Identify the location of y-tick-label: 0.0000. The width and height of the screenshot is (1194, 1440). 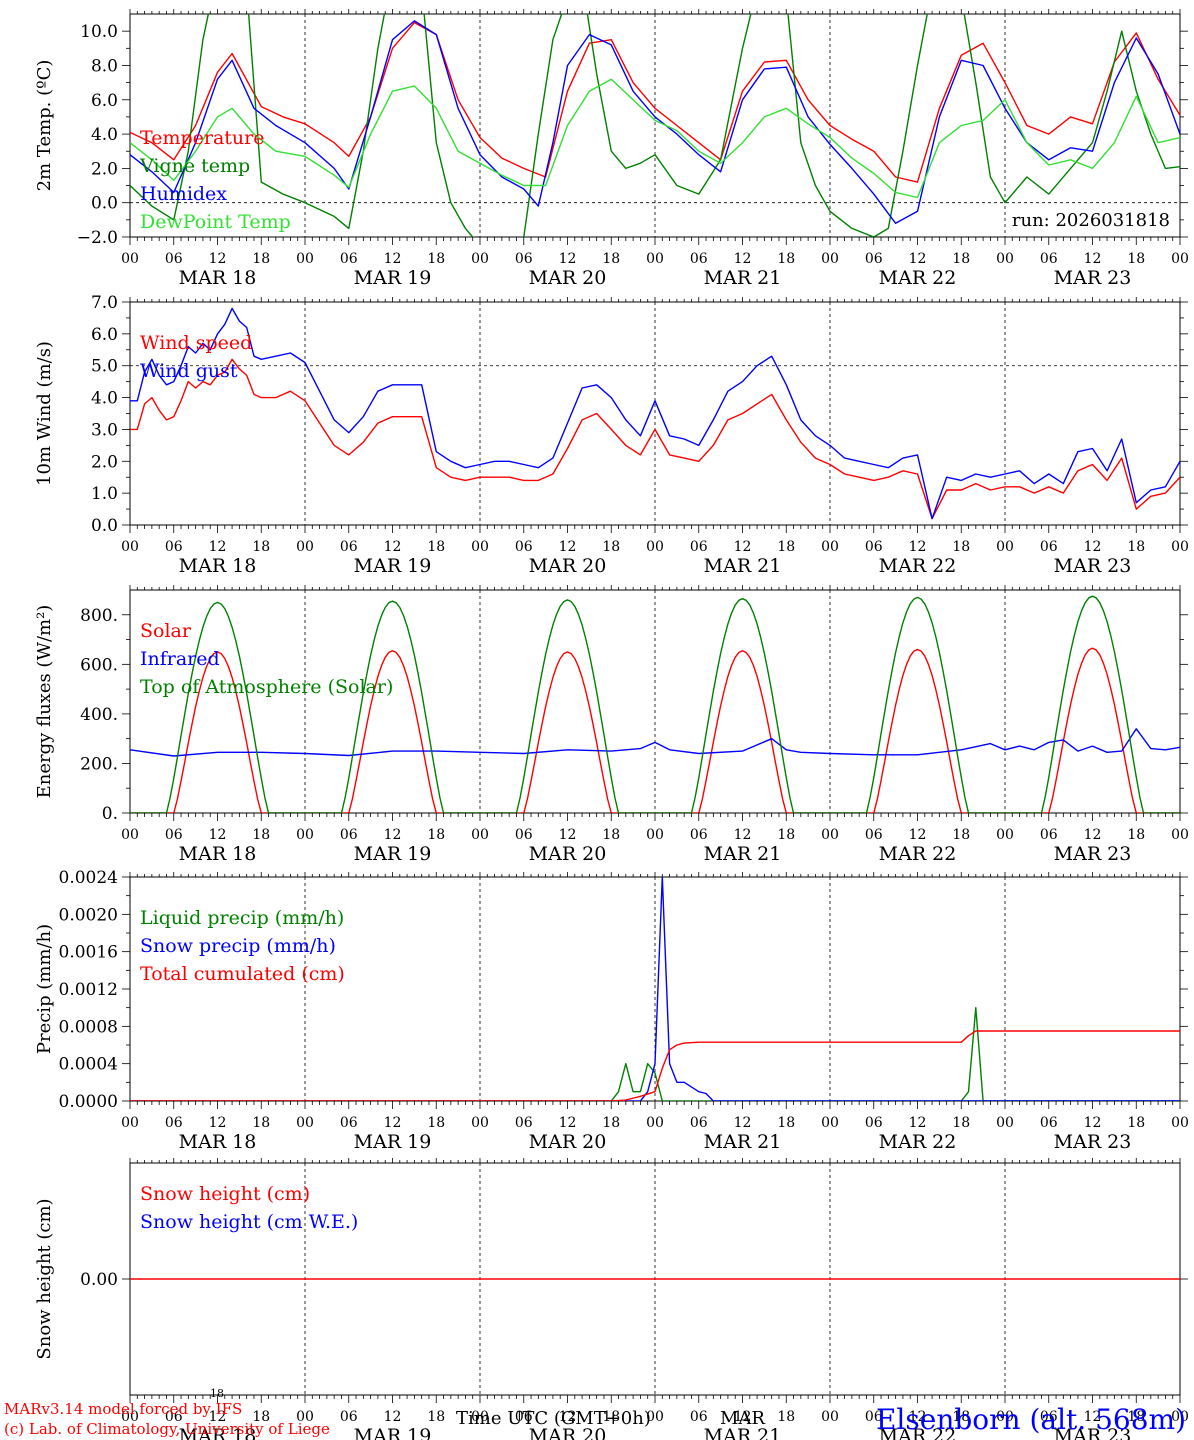
(88, 1102).